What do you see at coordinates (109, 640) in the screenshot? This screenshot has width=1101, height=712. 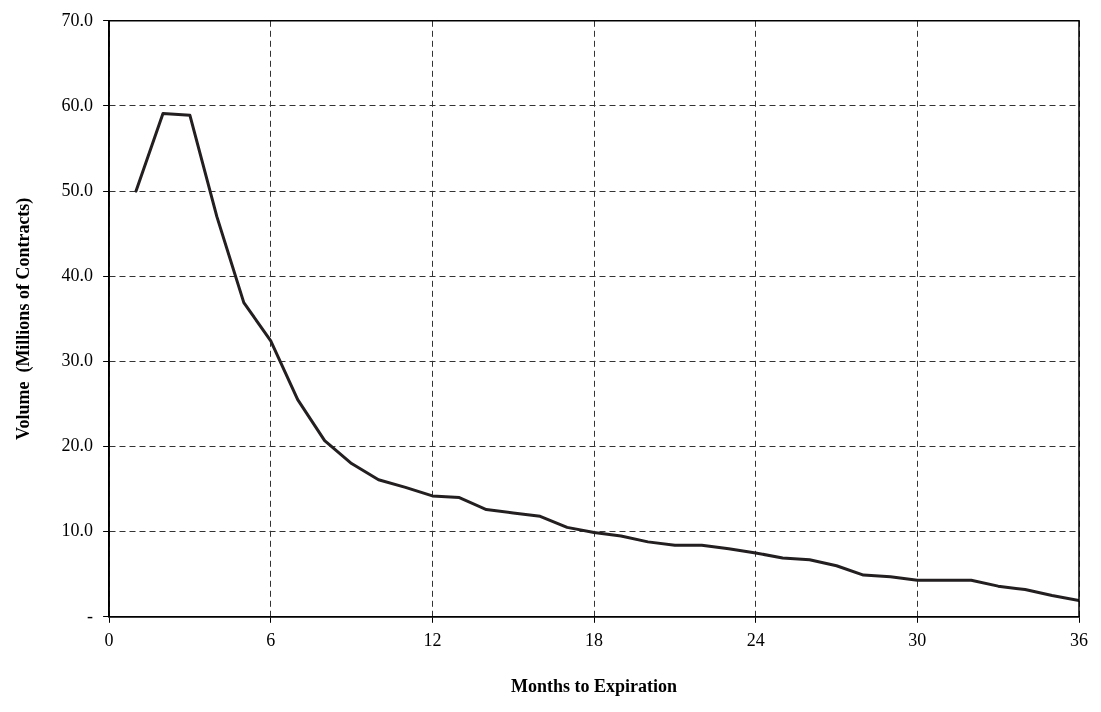 I see `x-tick-label: 0` at bounding box center [109, 640].